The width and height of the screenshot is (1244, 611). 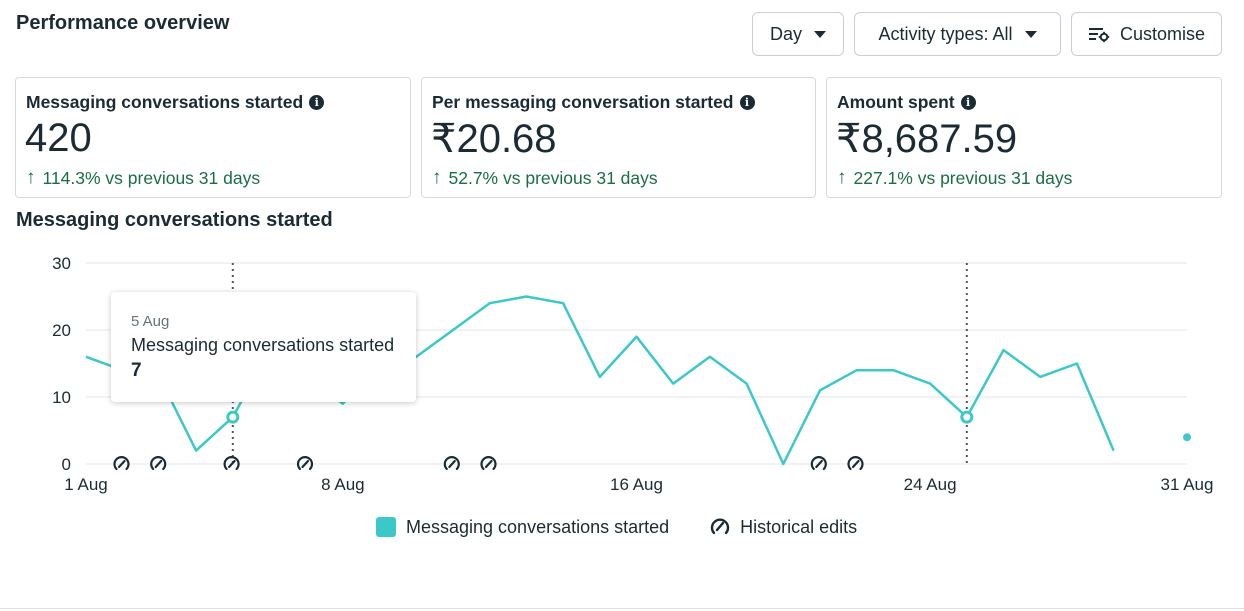 I want to click on legend-swatch-conversations, so click(x=386, y=527).